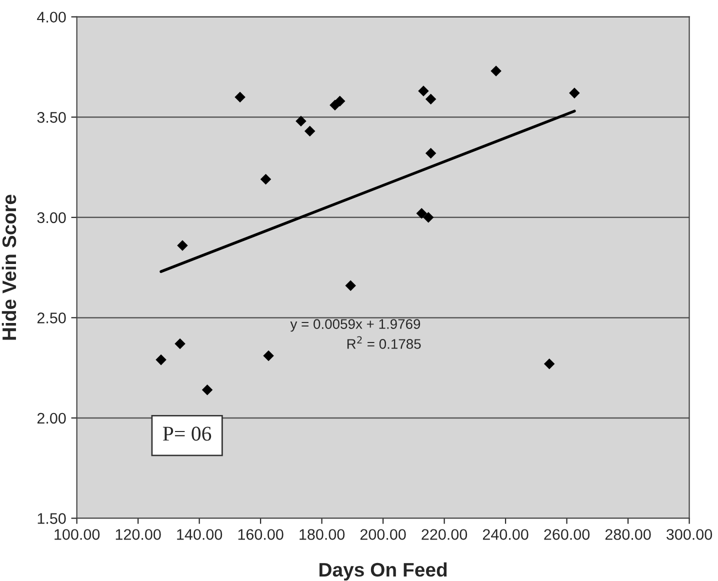  I want to click on y-tick-label: 1.50, so click(52, 518).